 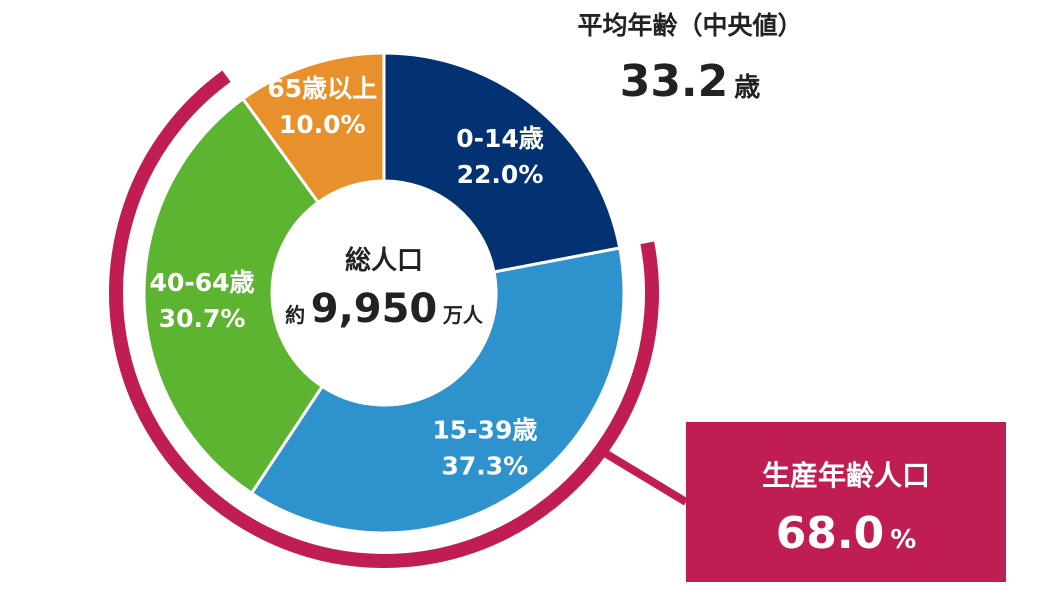 What do you see at coordinates (500, 174) in the screenshot?
I see `slice-value-label-0-14: 22.0%` at bounding box center [500, 174].